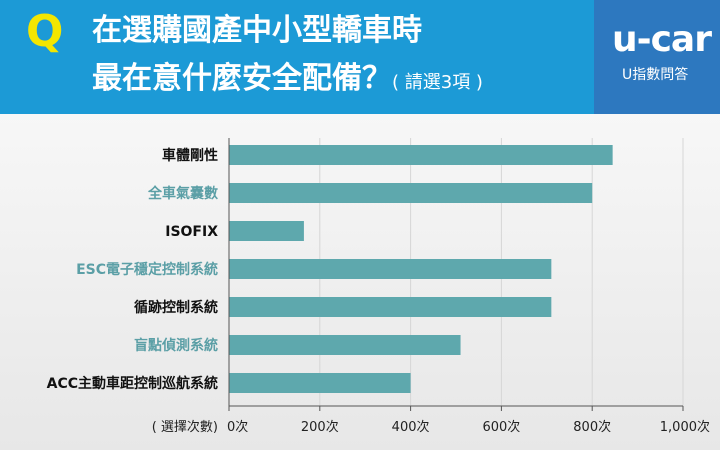 The width and height of the screenshot is (720, 450). I want to click on x-tick-label: 800次, so click(592, 427).